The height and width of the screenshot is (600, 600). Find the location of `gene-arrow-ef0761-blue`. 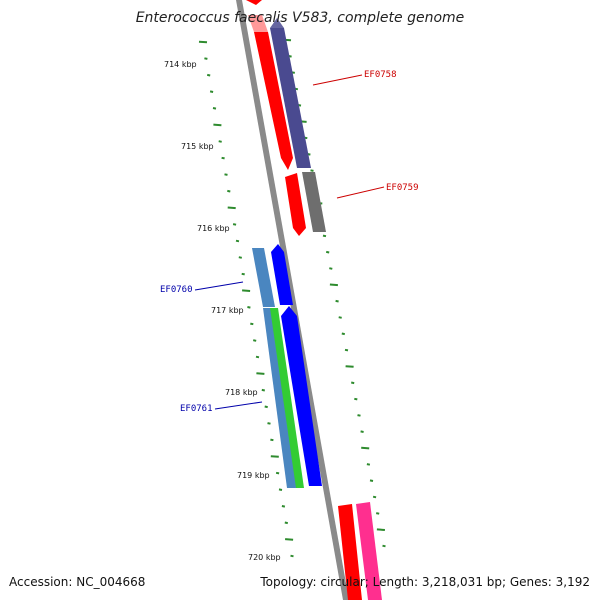

gene-arrow-ef0761-blue is located at coordinates (301, 396).